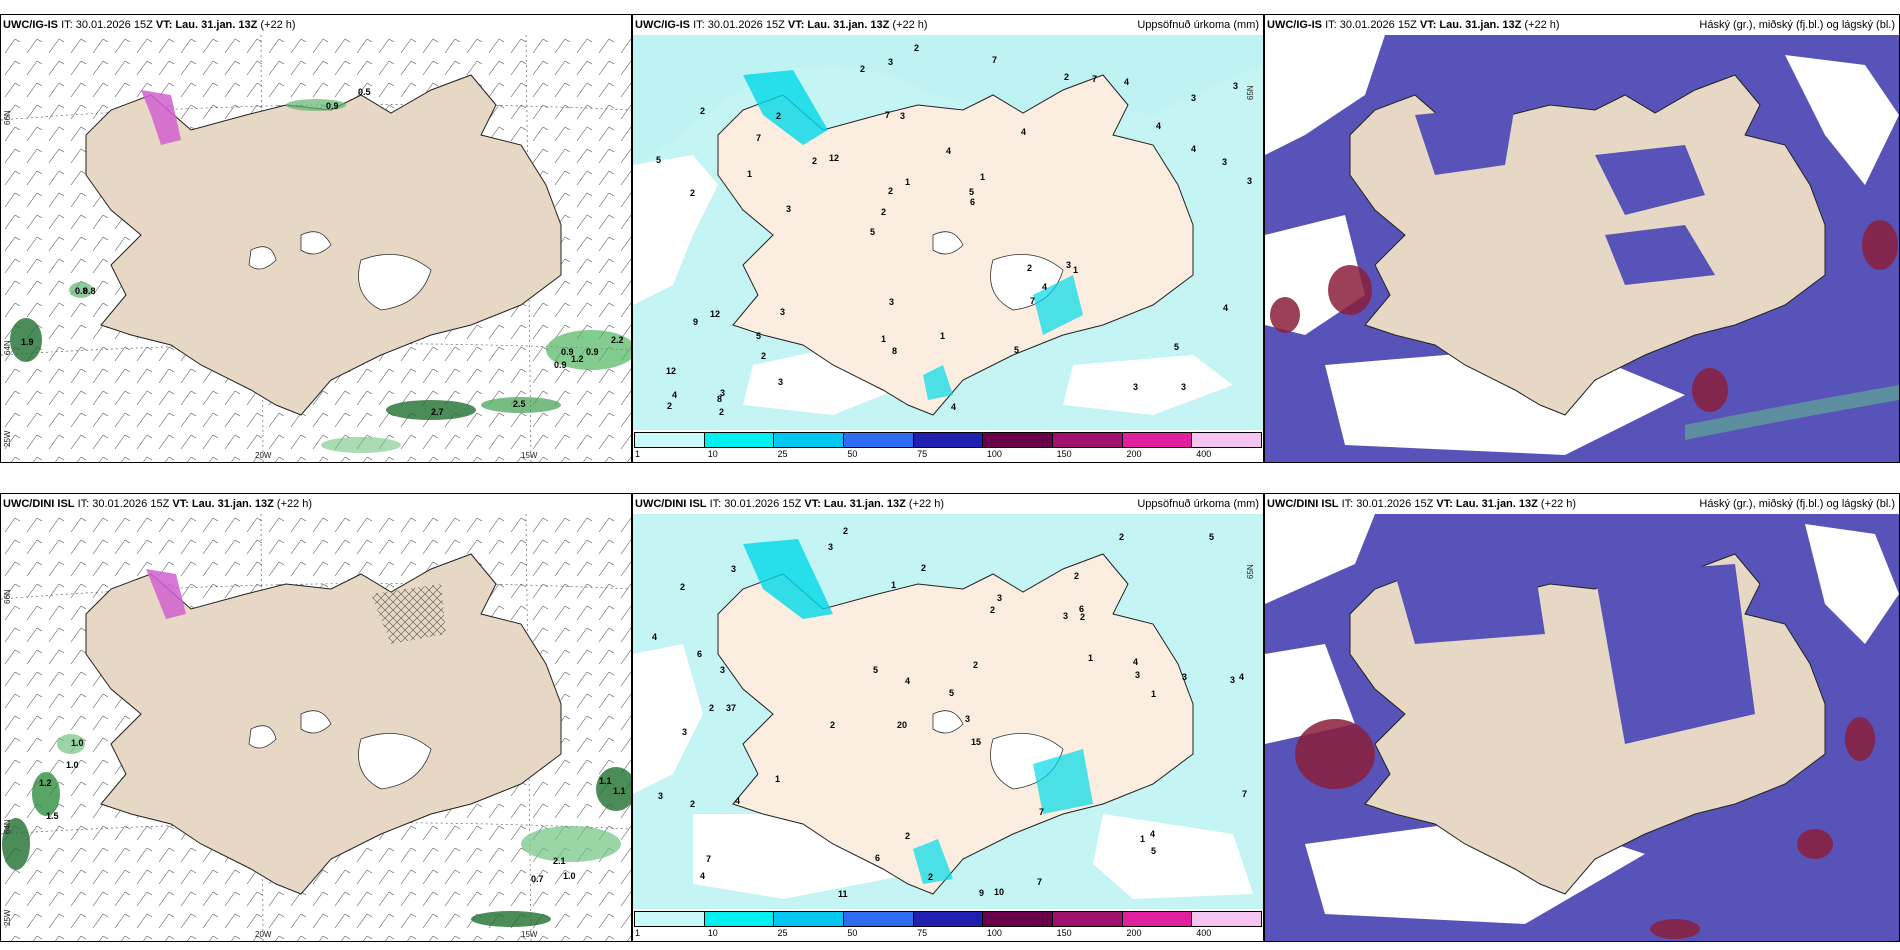  Describe the element at coordinates (262, 258) in the screenshot. I see `glacier-langjokull` at that location.